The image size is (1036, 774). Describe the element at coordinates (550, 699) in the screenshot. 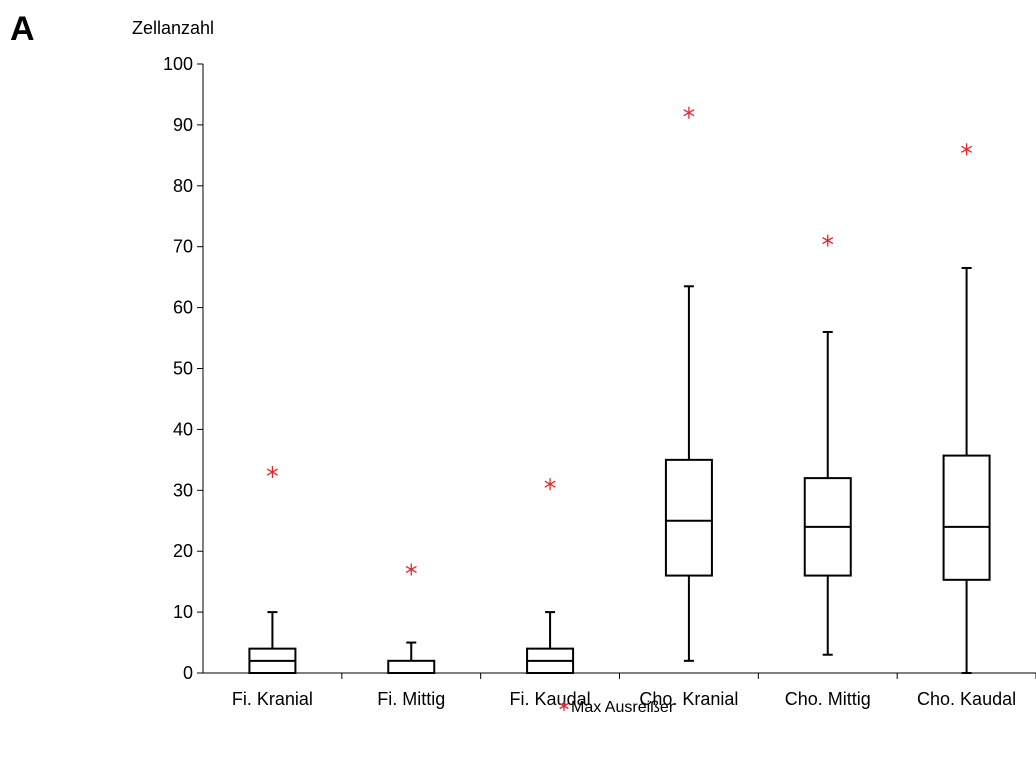

I see `x-tick-label: Fi. Kaudal` at that location.